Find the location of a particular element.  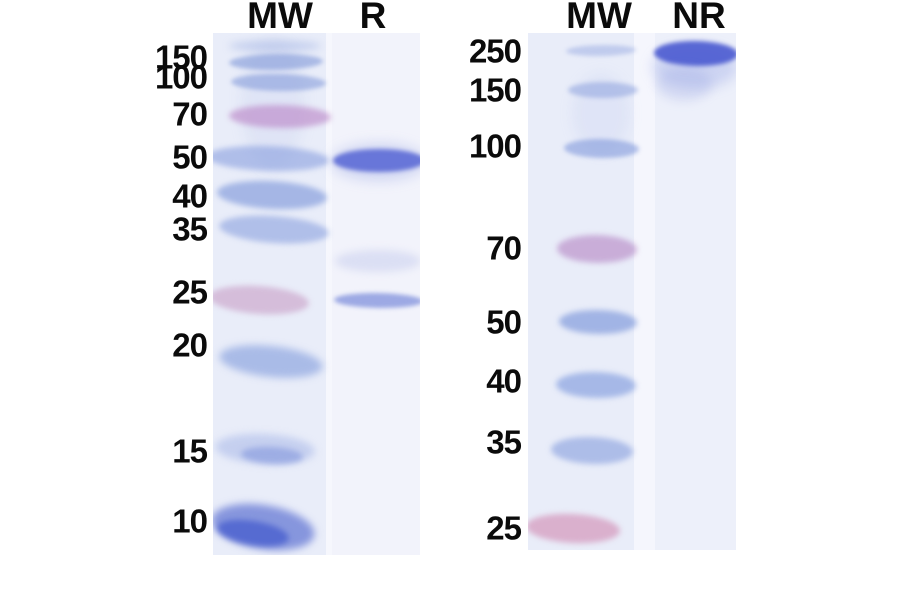

ladder-label-35-1: 35 is located at coordinates (504, 442).